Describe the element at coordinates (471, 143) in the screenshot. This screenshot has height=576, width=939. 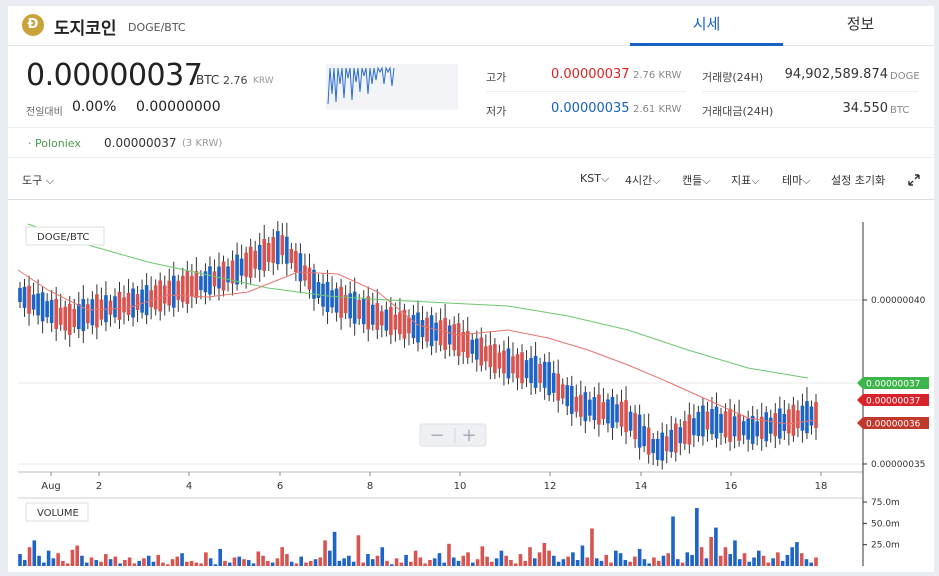
I see `exchange-bar: · Poloniex 0.00000037 (3 KRW)` at that location.